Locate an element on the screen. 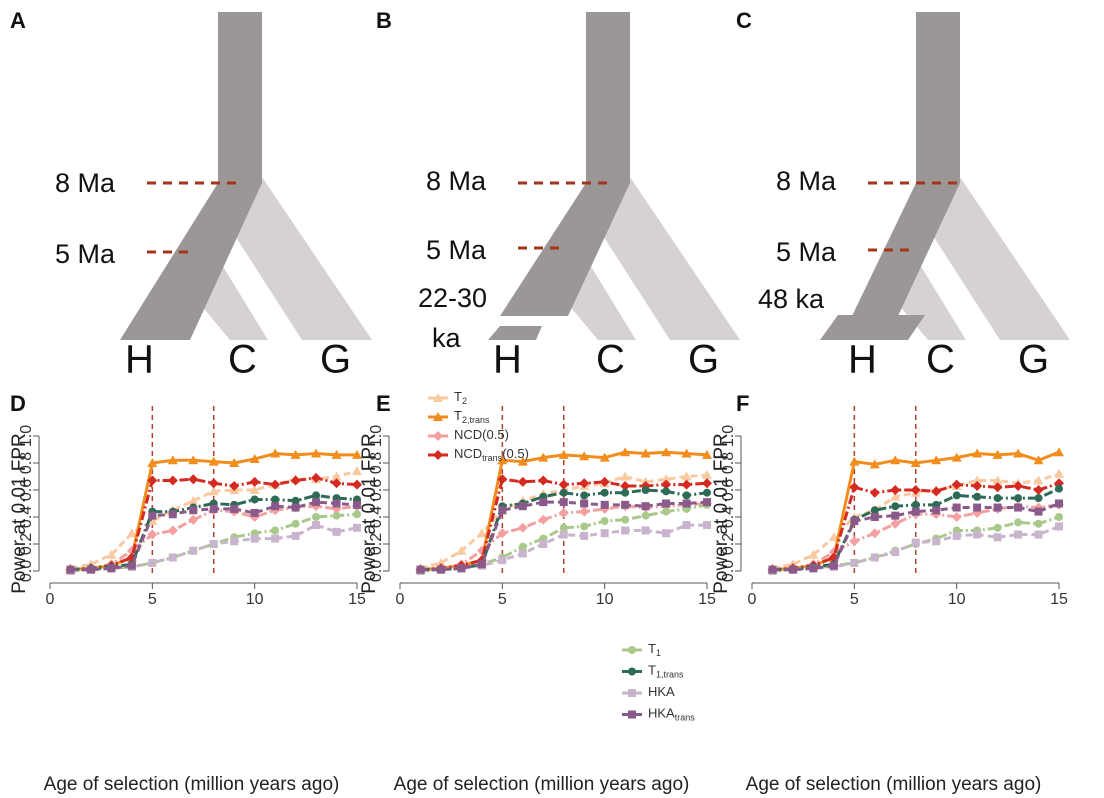  legend-label: T1,trans is located at coordinates (666, 671).